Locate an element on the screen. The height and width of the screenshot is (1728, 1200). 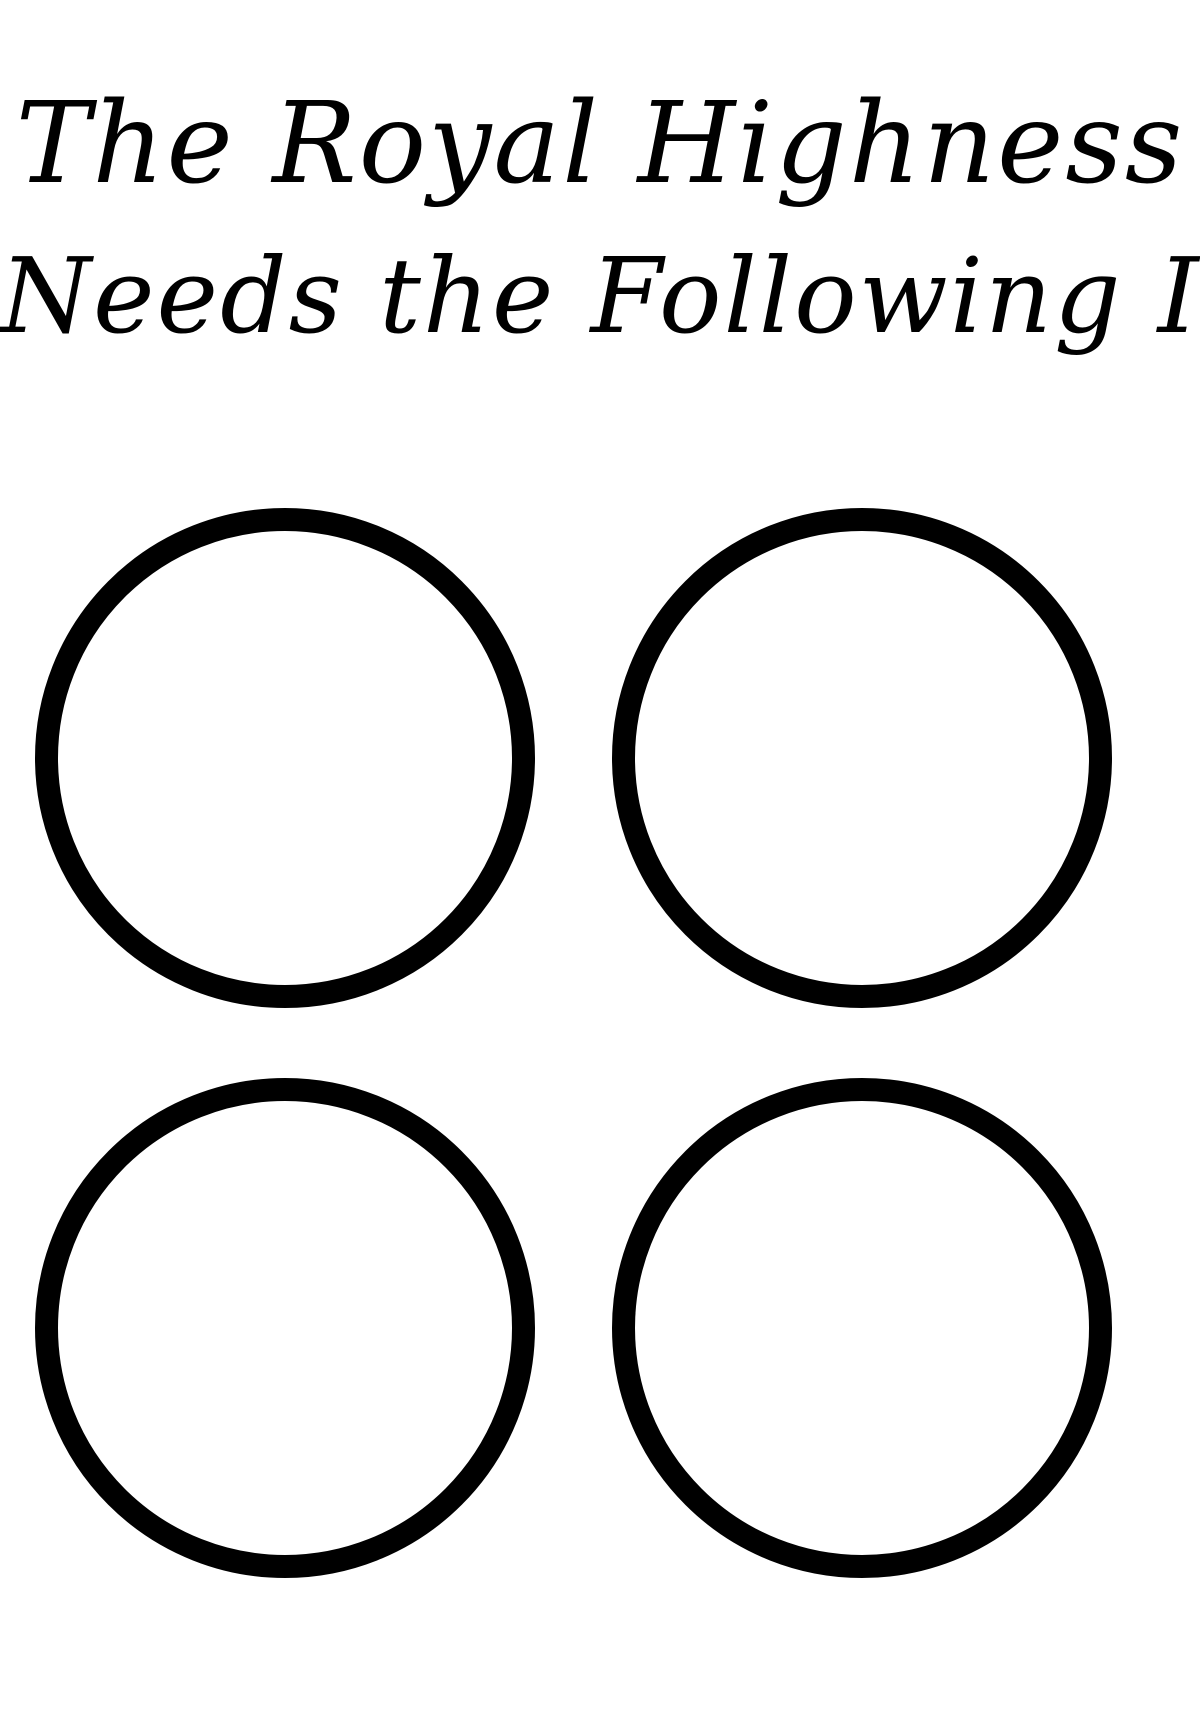
title-line-1: The Royal Highness is located at coordinates (600, 144).